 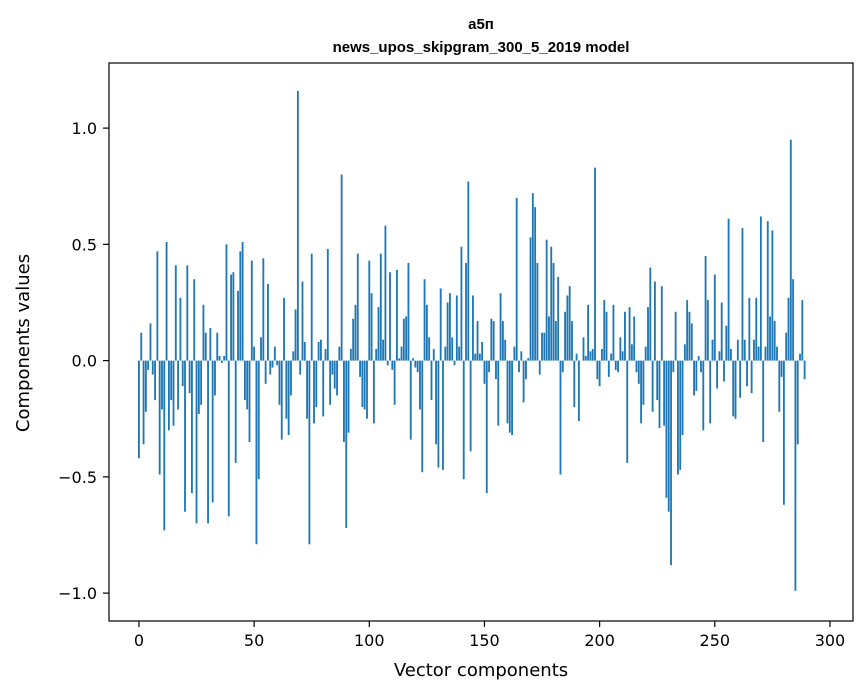 What do you see at coordinates (830, 640) in the screenshot?
I see `x-tick-label: 300` at bounding box center [830, 640].